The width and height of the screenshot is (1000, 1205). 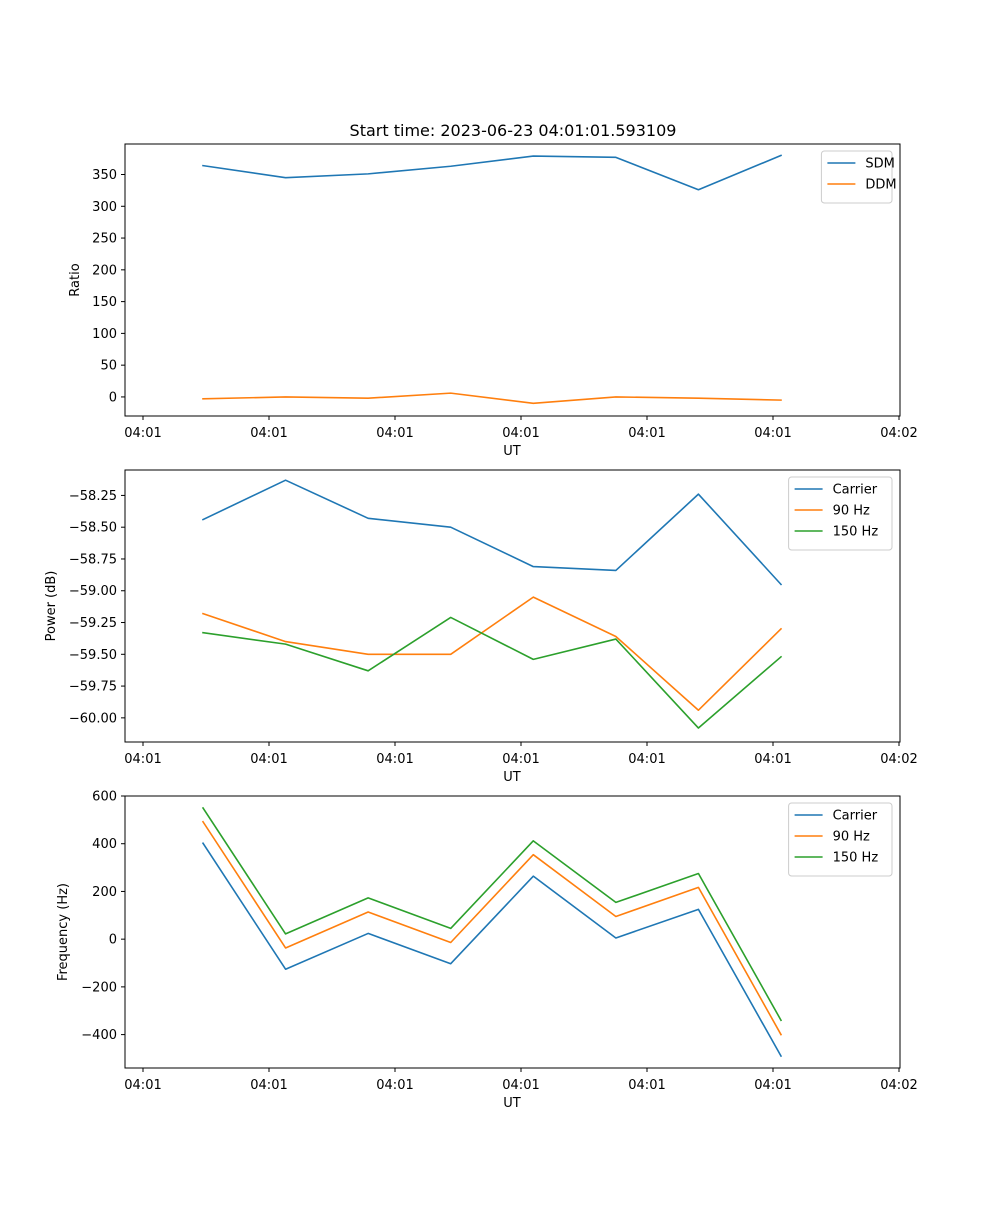 What do you see at coordinates (75, 279) in the screenshot?
I see `y-axis-label: Ratio` at bounding box center [75, 279].